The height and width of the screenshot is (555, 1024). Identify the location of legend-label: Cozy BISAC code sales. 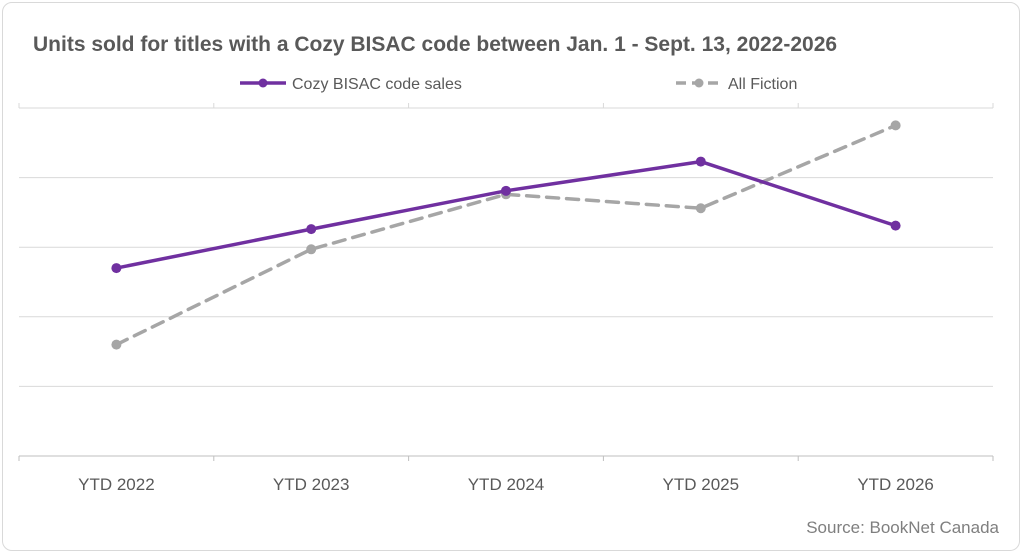
(377, 84).